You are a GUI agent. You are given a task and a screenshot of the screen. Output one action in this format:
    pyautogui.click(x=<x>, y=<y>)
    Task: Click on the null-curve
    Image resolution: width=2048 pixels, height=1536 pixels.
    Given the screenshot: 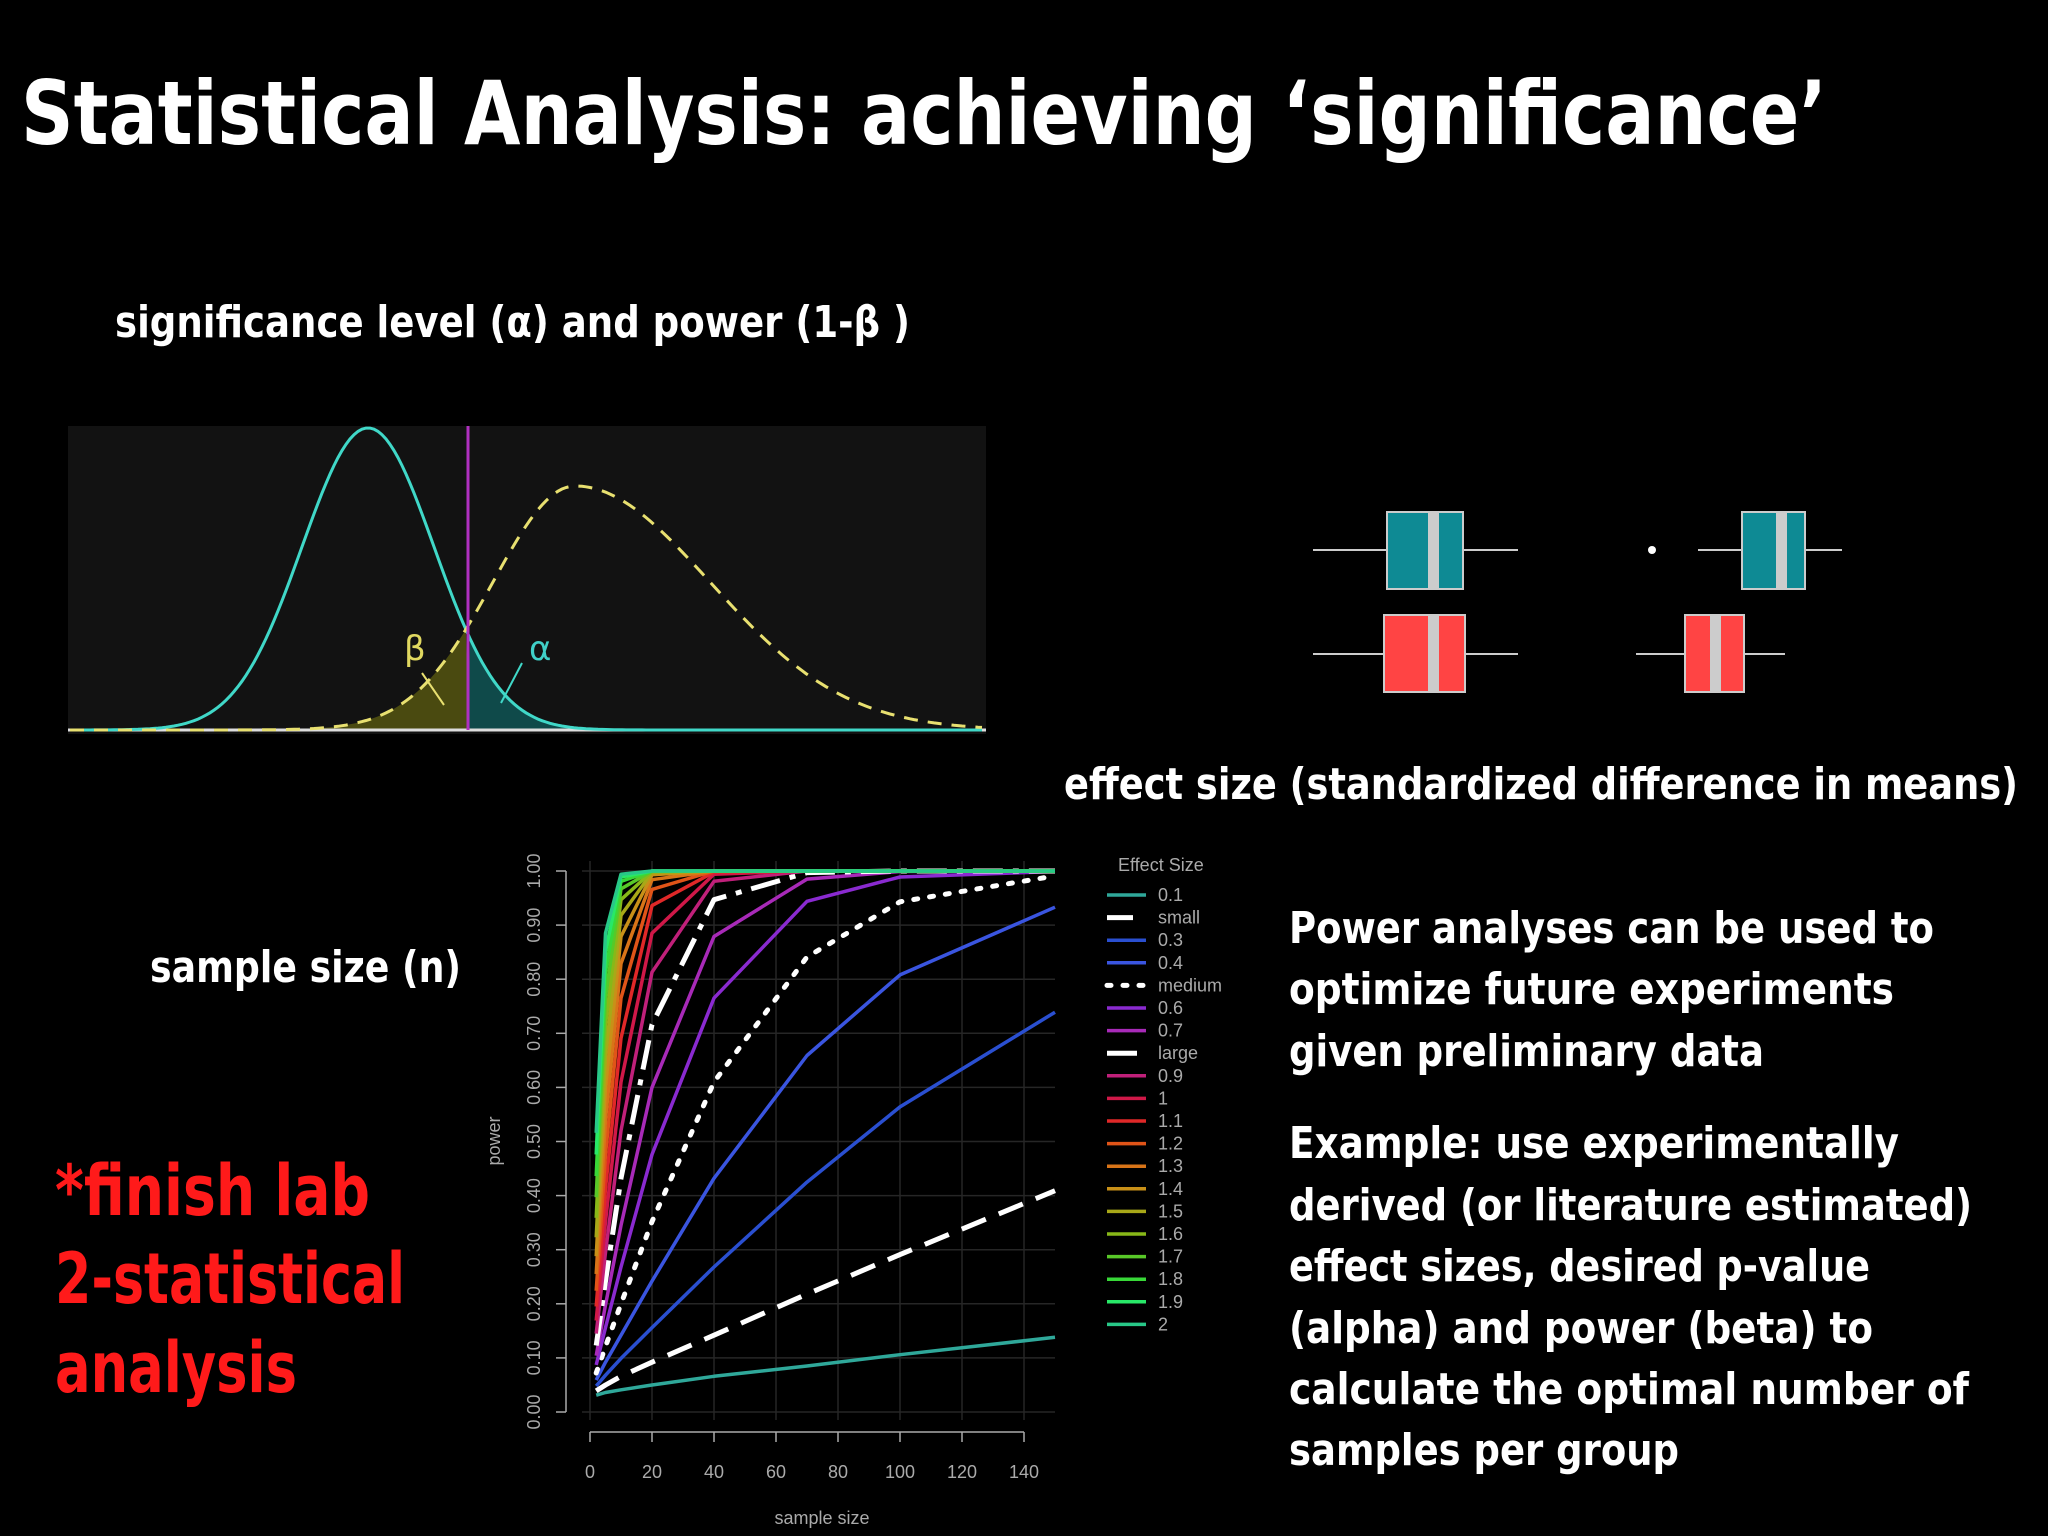 What is the action you would take?
    pyautogui.click(x=526, y=579)
    